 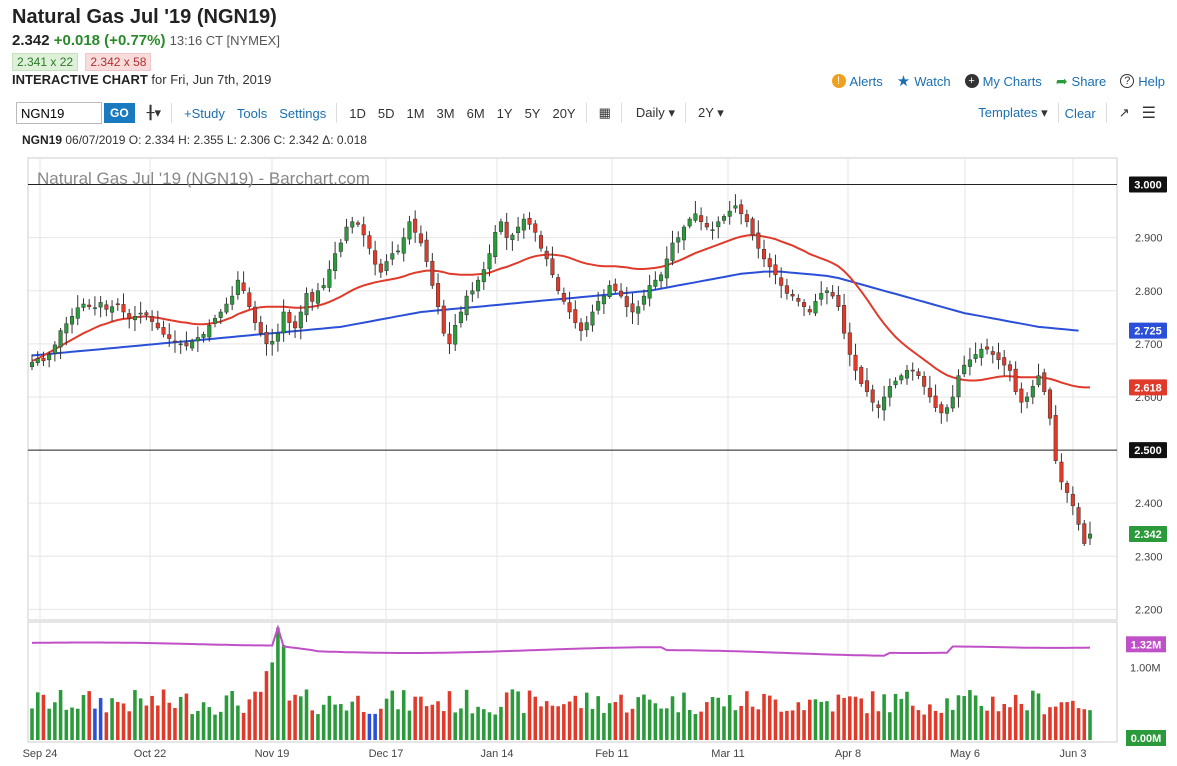 I want to click on range-5y: 5Y, so click(x=532, y=113).